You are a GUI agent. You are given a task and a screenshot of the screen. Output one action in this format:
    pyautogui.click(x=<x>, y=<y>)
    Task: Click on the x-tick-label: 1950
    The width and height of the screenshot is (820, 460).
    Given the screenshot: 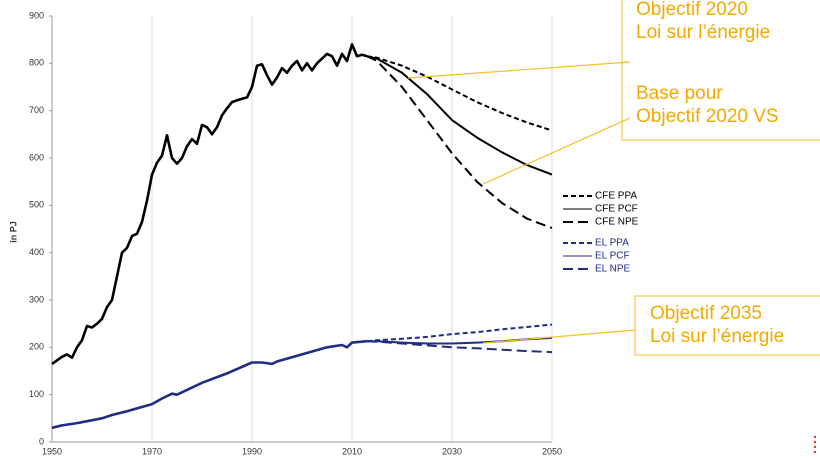 What is the action you would take?
    pyautogui.click(x=52, y=451)
    